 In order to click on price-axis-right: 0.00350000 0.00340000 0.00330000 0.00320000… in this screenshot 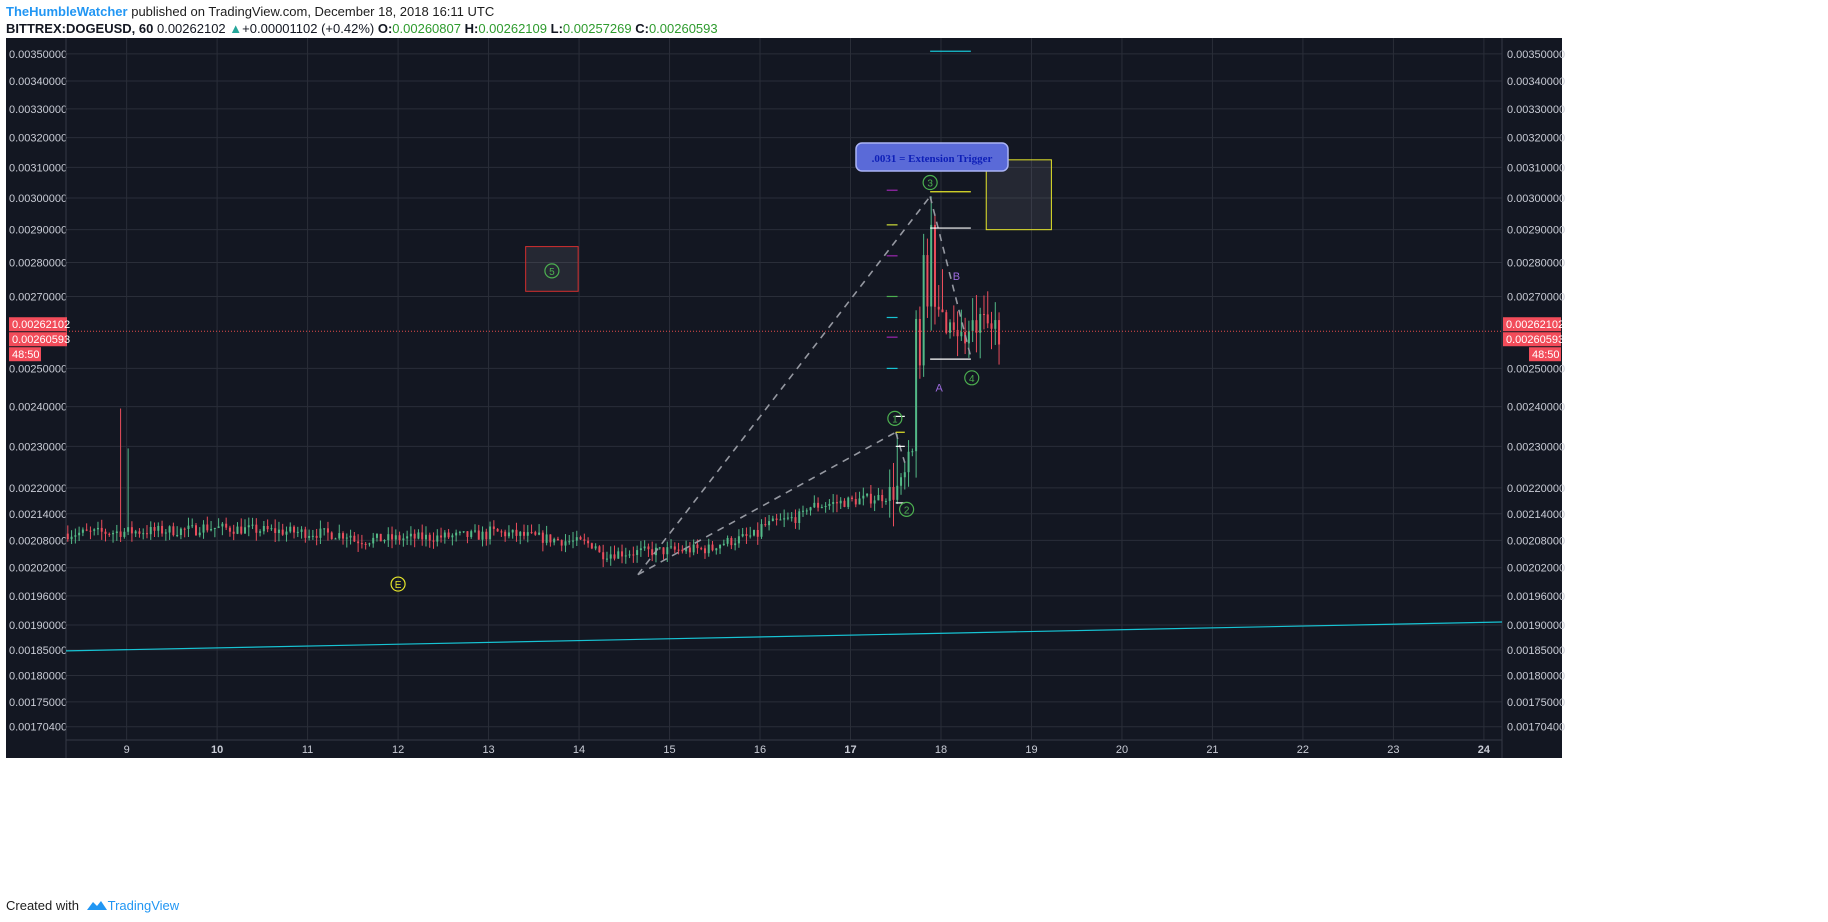, I will do `click(1536, 391)`.